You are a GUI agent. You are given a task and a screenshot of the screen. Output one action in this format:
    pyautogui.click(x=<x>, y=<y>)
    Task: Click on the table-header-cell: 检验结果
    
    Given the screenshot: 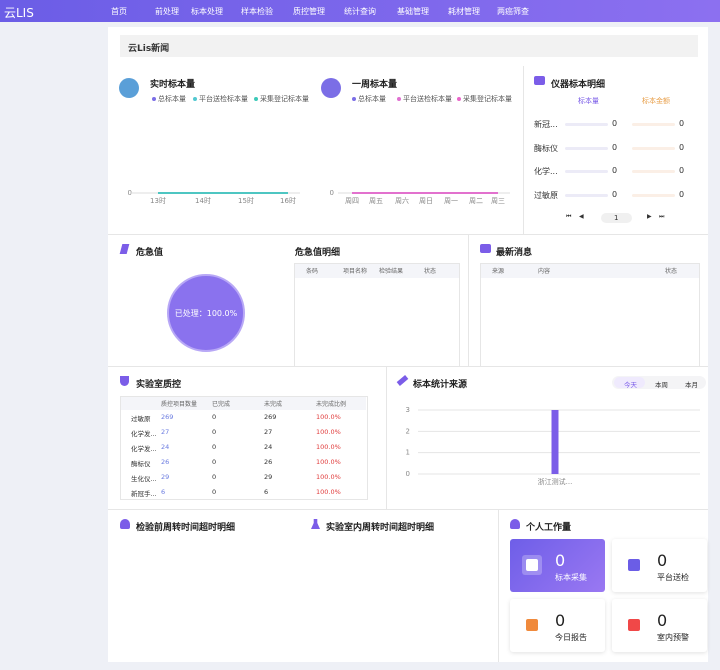 What is the action you would take?
    pyautogui.click(x=391, y=271)
    